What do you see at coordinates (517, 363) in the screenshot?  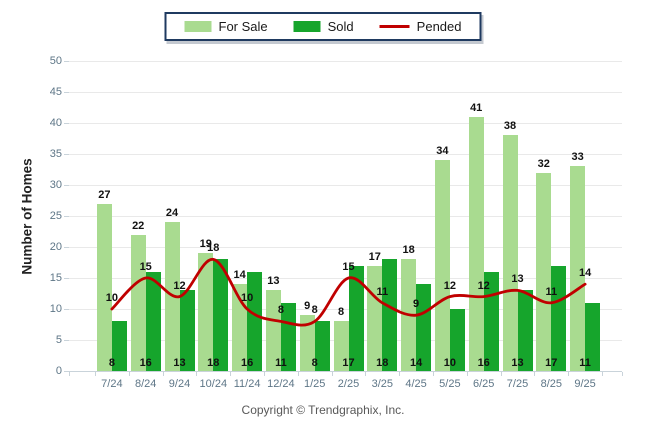 I see `sold-value-label: 13` at bounding box center [517, 363].